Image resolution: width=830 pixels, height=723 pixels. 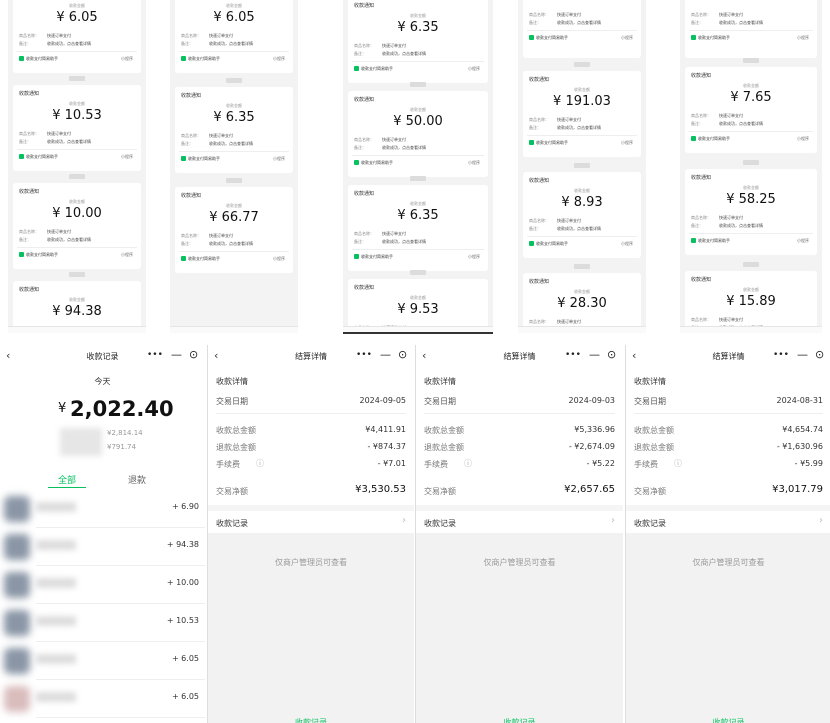 I want to click on record-amount: + 6.90, so click(x=185, y=506).